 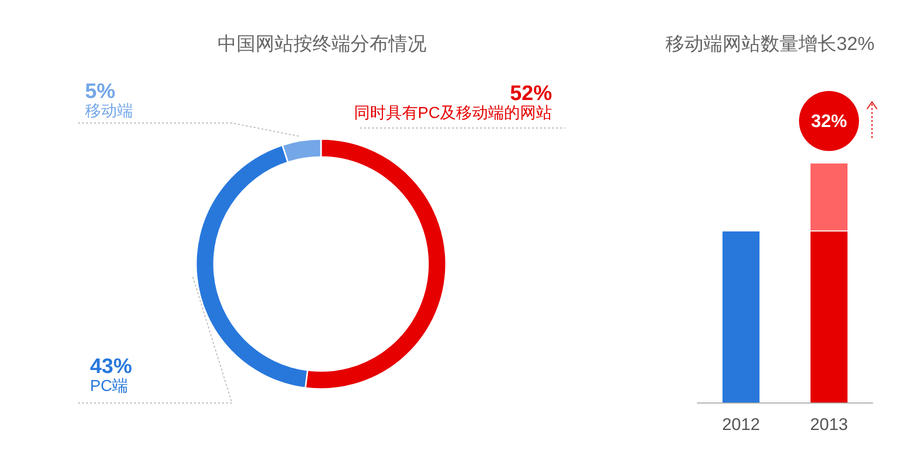 What do you see at coordinates (109, 111) in the screenshot?
I see `slice-label: 移动端` at bounding box center [109, 111].